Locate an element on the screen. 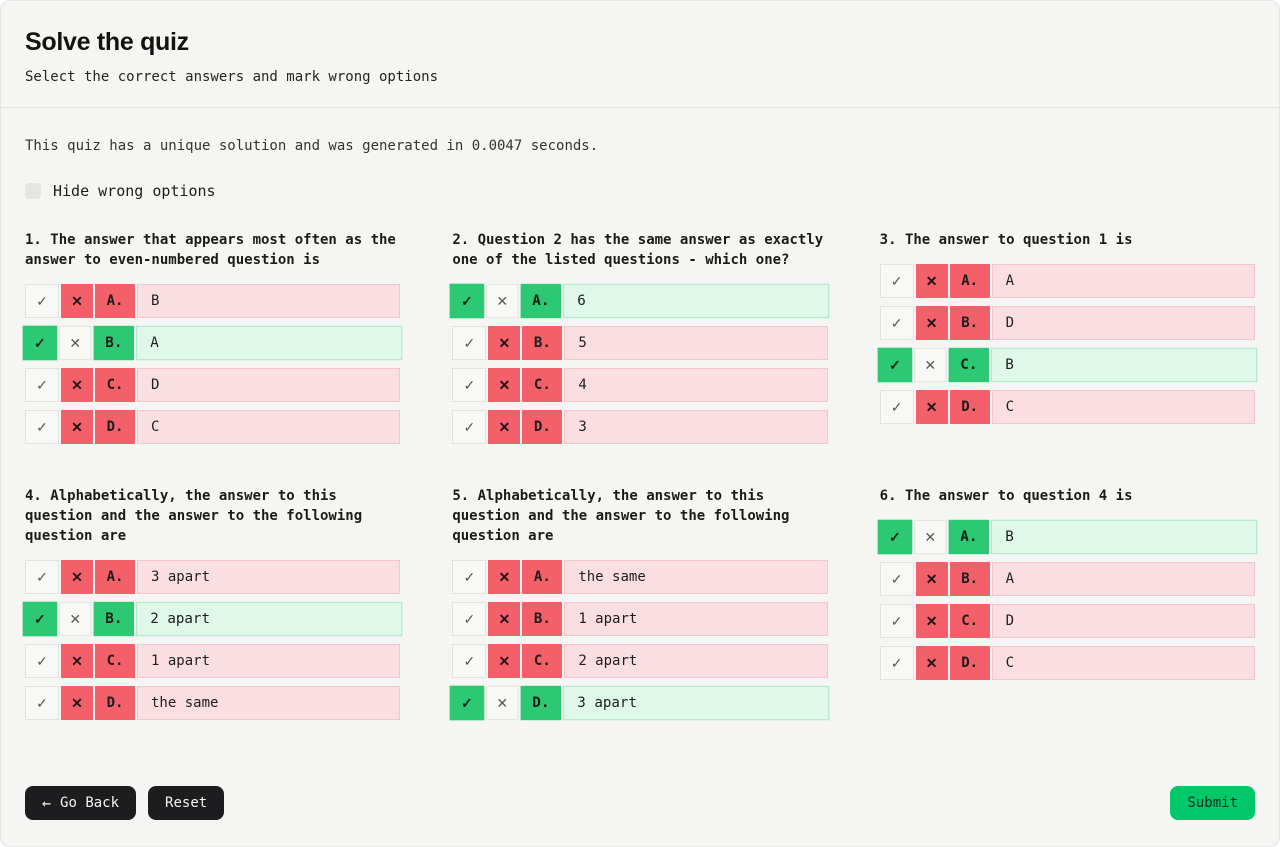 This screenshot has width=1280, height=847. option-row: ✓ ✕ D. 3 is located at coordinates (640, 427).